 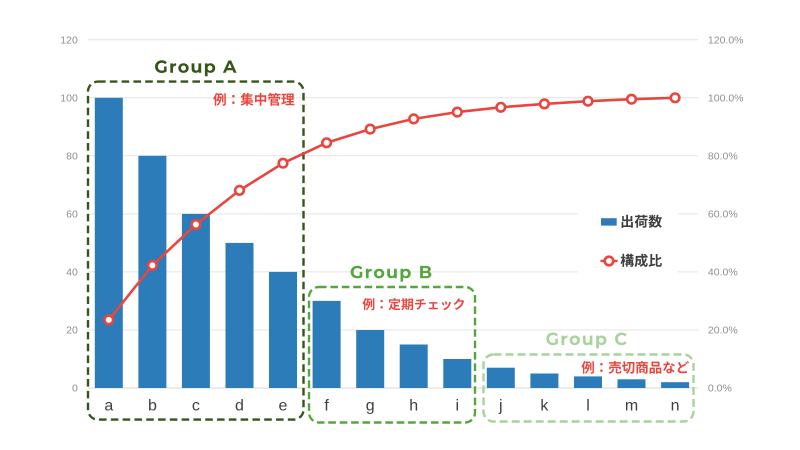 I want to click on svg-text: 80, so click(x=72, y=157).